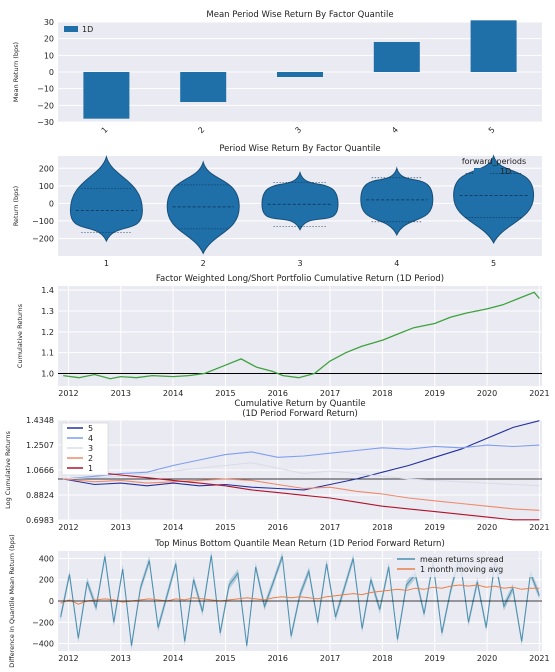  I want to click on quantile-5-line, so click(301, 455).